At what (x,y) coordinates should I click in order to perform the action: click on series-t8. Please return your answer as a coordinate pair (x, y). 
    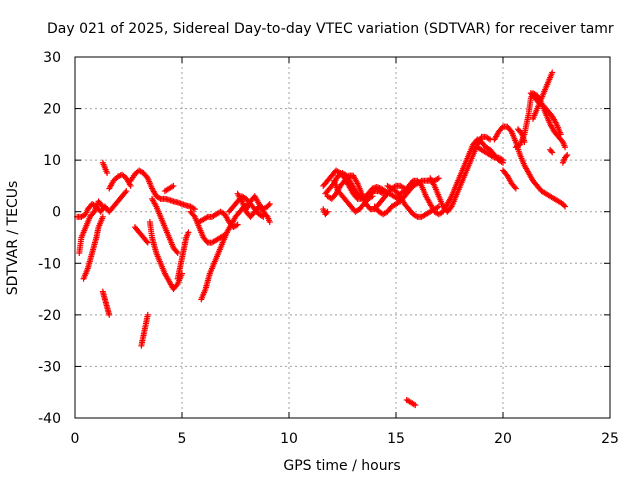
    Looking at the image, I should click on (141, 235).